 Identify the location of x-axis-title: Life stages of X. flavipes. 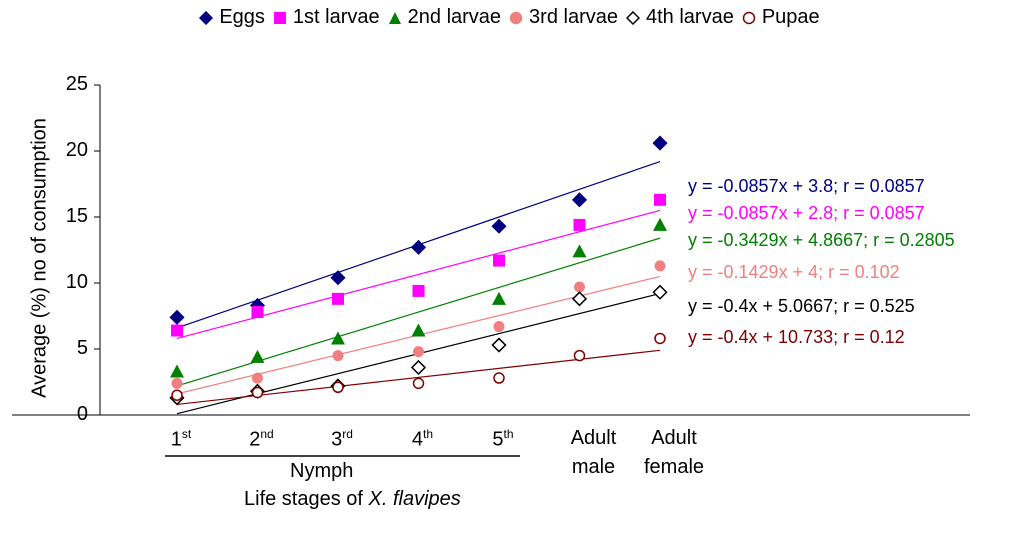
(352, 499).